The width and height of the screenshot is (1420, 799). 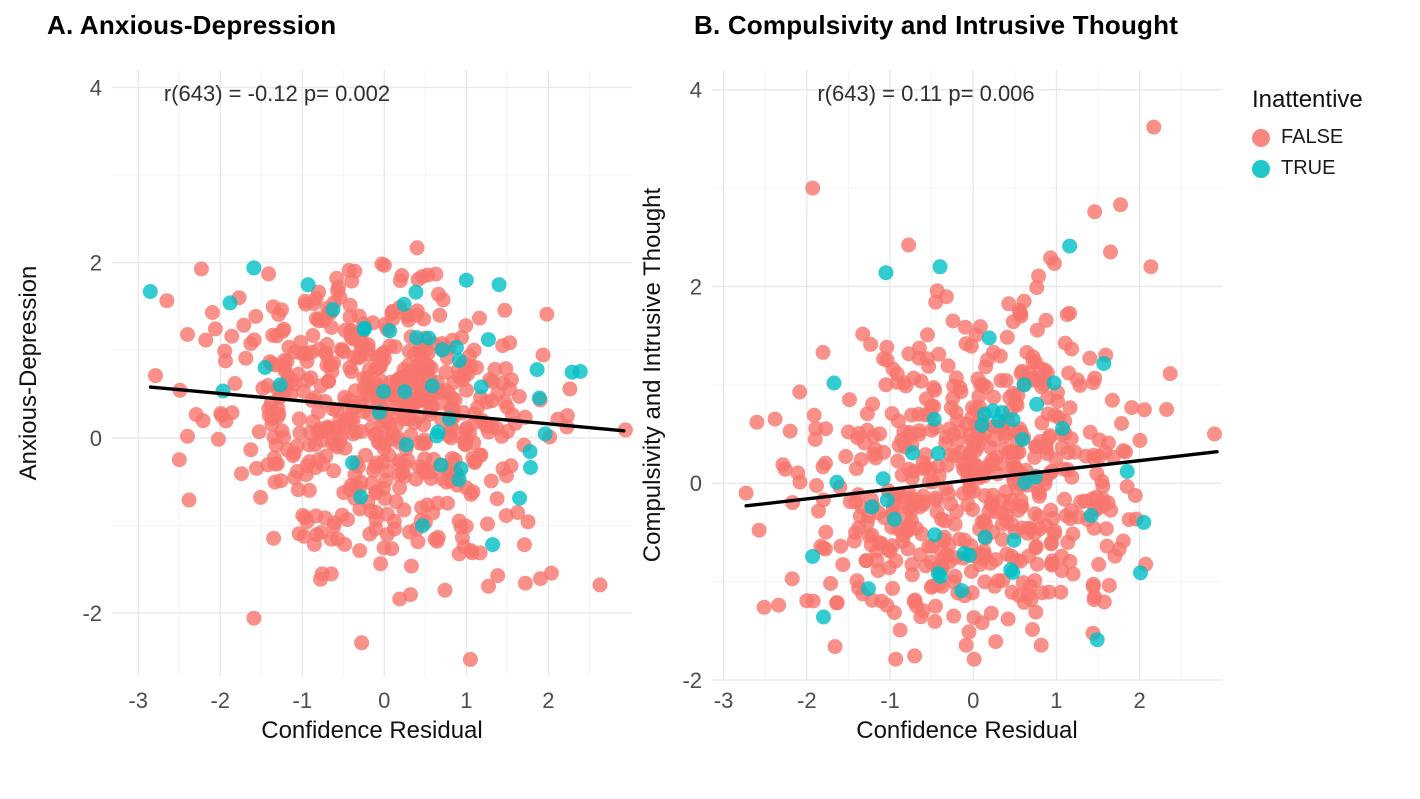 I want to click on panel-a-annotation: r(643) = -0.12 p= 0.002, so click(x=277, y=93).